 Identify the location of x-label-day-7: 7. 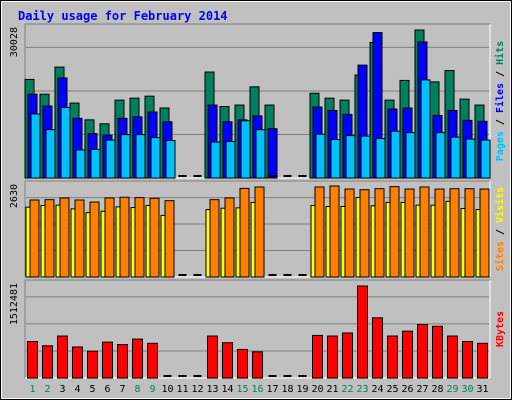
(122, 389).